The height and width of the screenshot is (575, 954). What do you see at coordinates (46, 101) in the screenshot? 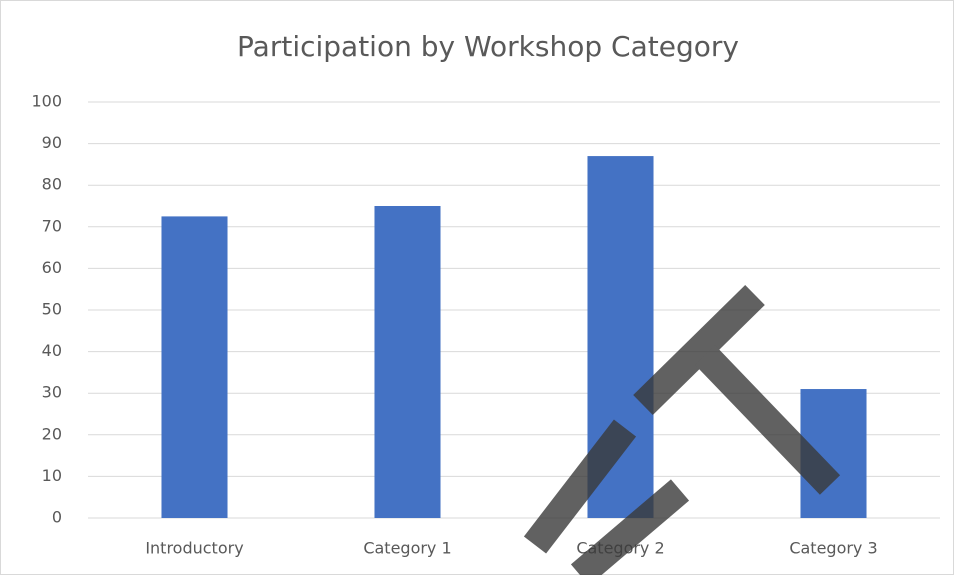
I see `y-tick-label: 100` at bounding box center [46, 101].